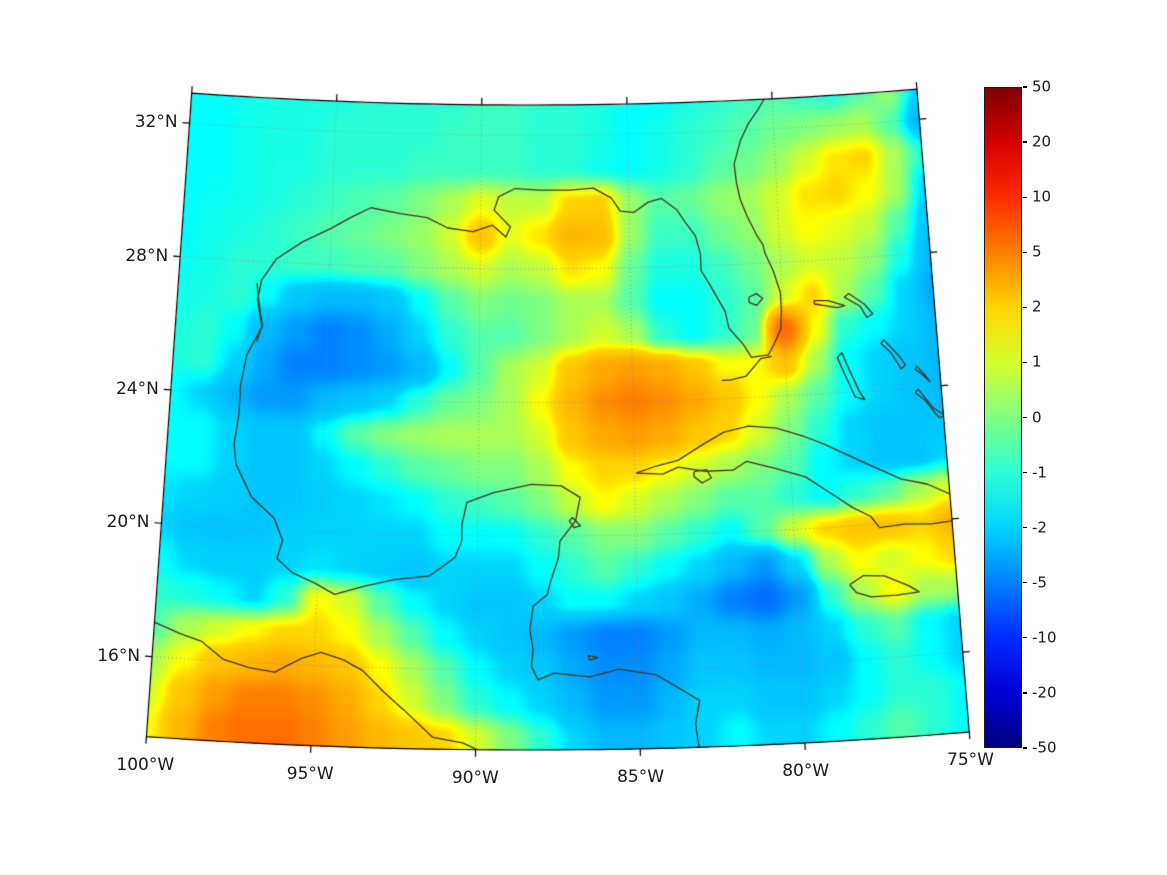 The image size is (1167, 875). Describe the element at coordinates (971, 760) in the screenshot. I see `lon-tick-label: 75°W` at that location.